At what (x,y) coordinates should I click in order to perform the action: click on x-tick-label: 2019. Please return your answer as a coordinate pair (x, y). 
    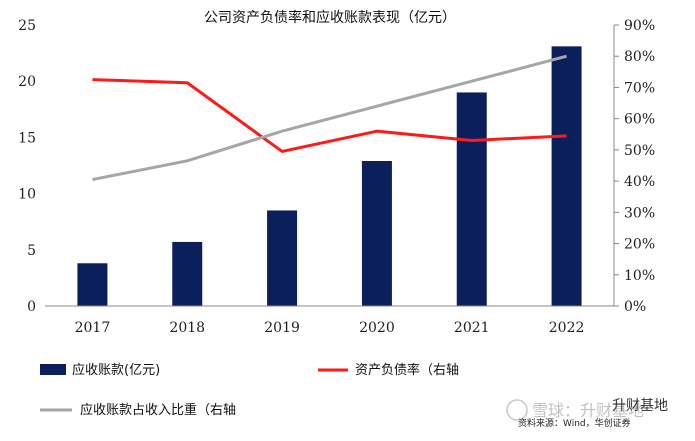
    Looking at the image, I should click on (282, 328).